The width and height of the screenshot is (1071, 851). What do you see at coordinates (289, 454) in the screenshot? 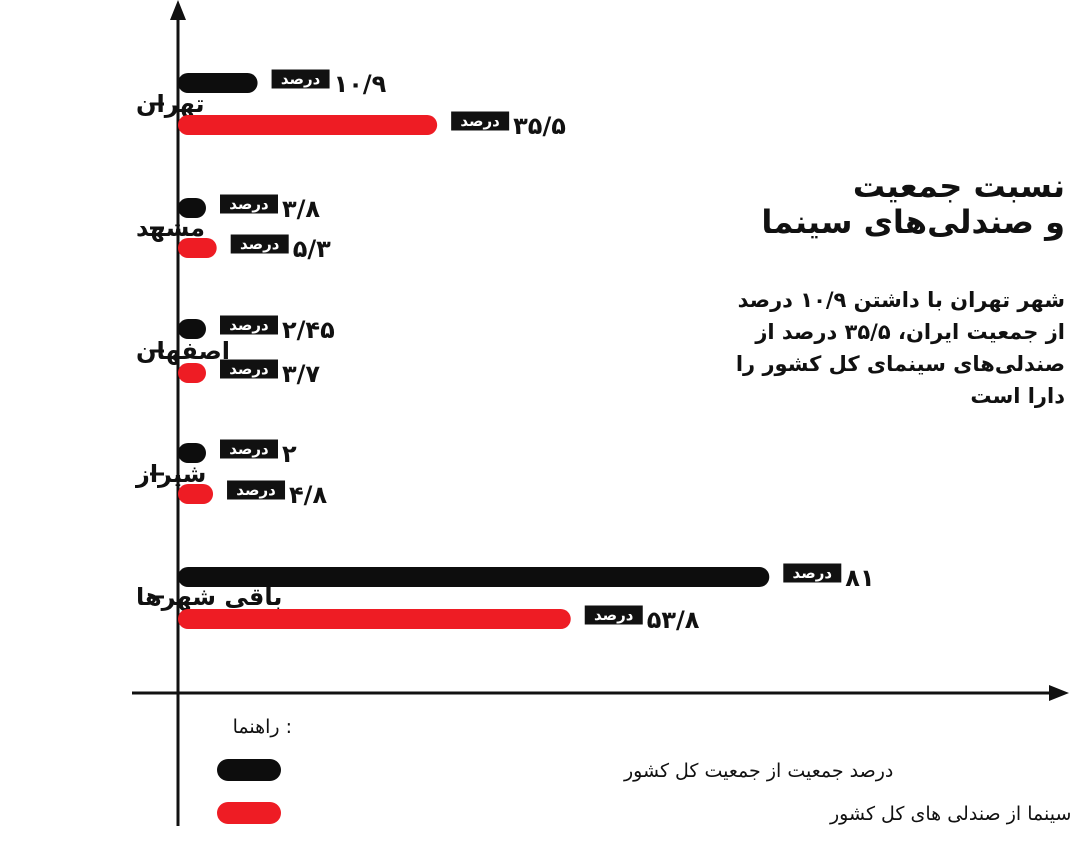
I see `value-label: ۲` at bounding box center [289, 454].